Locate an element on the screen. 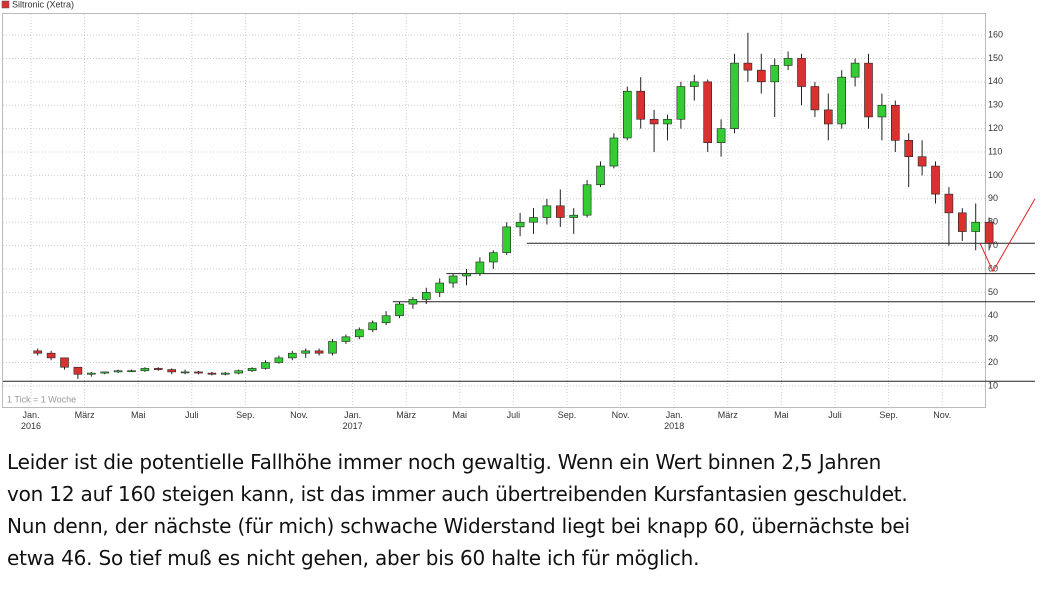 This screenshot has width=1057, height=589. y-tick-label: 30 is located at coordinates (993, 339).